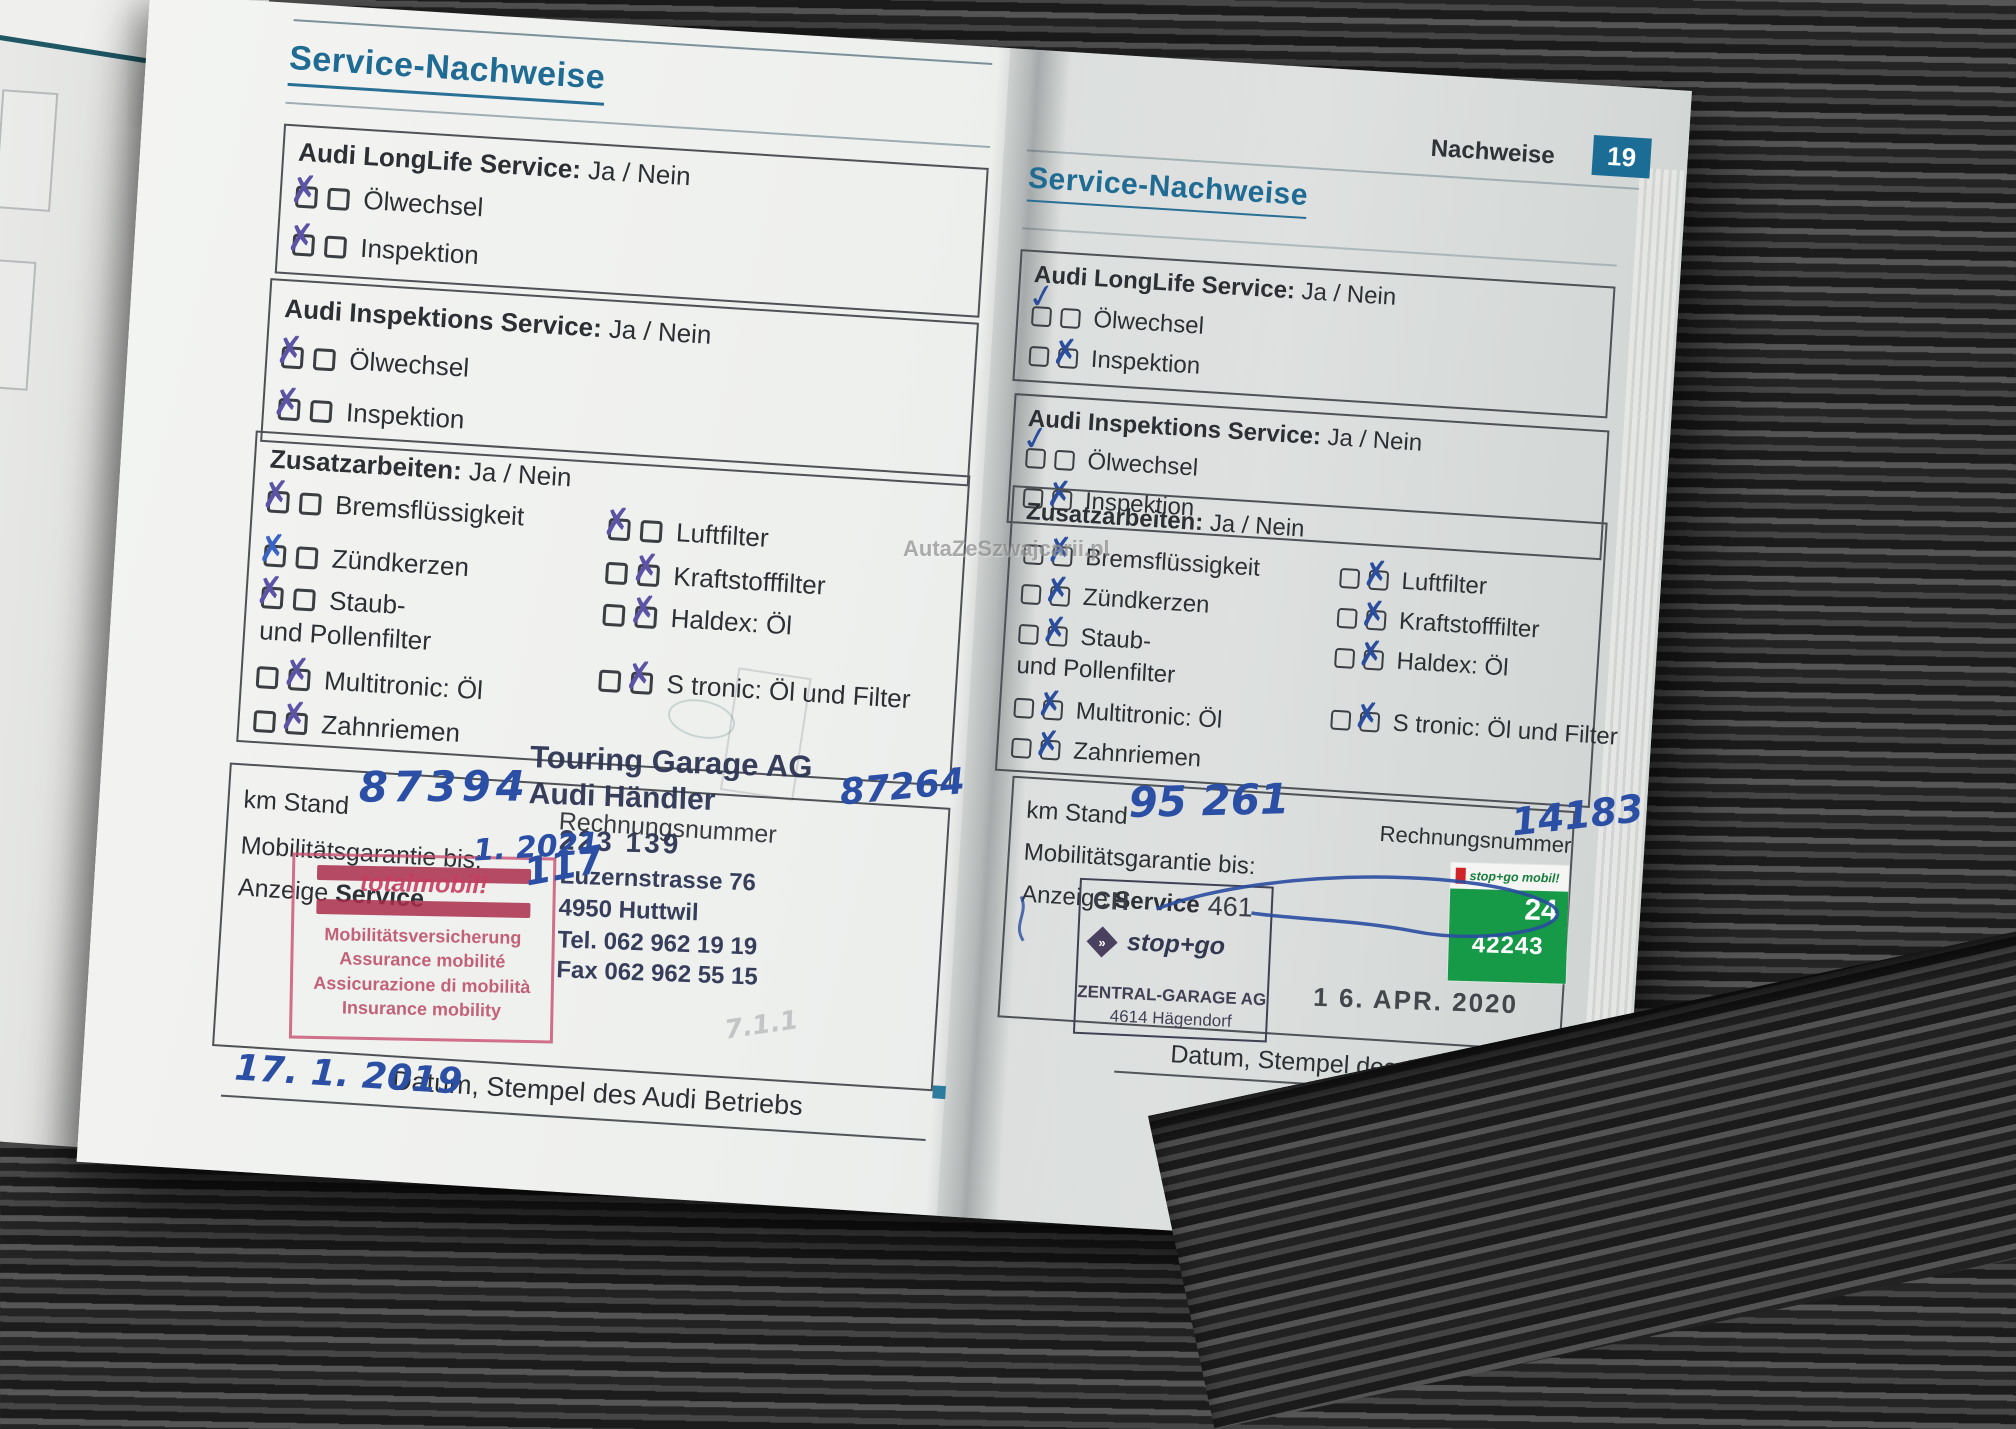 This screenshot has width=2016, height=1429. I want to click on badge-brand: stop+go mobil!, so click(1514, 877).